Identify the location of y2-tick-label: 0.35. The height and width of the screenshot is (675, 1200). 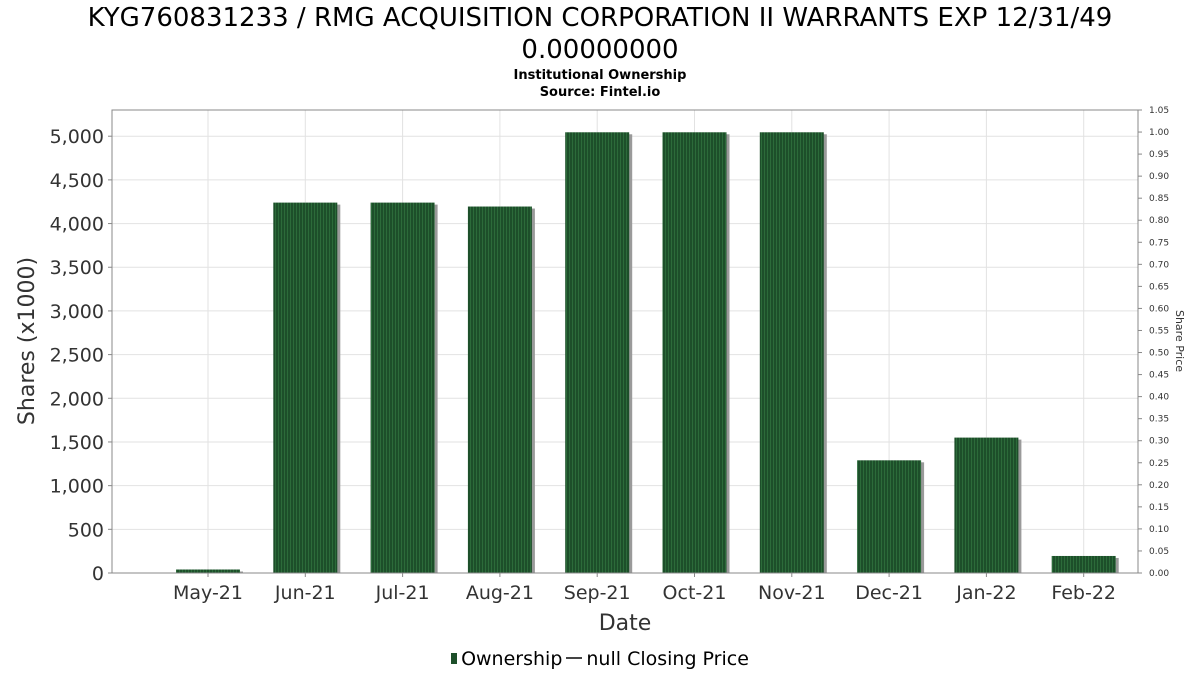
(1159, 420).